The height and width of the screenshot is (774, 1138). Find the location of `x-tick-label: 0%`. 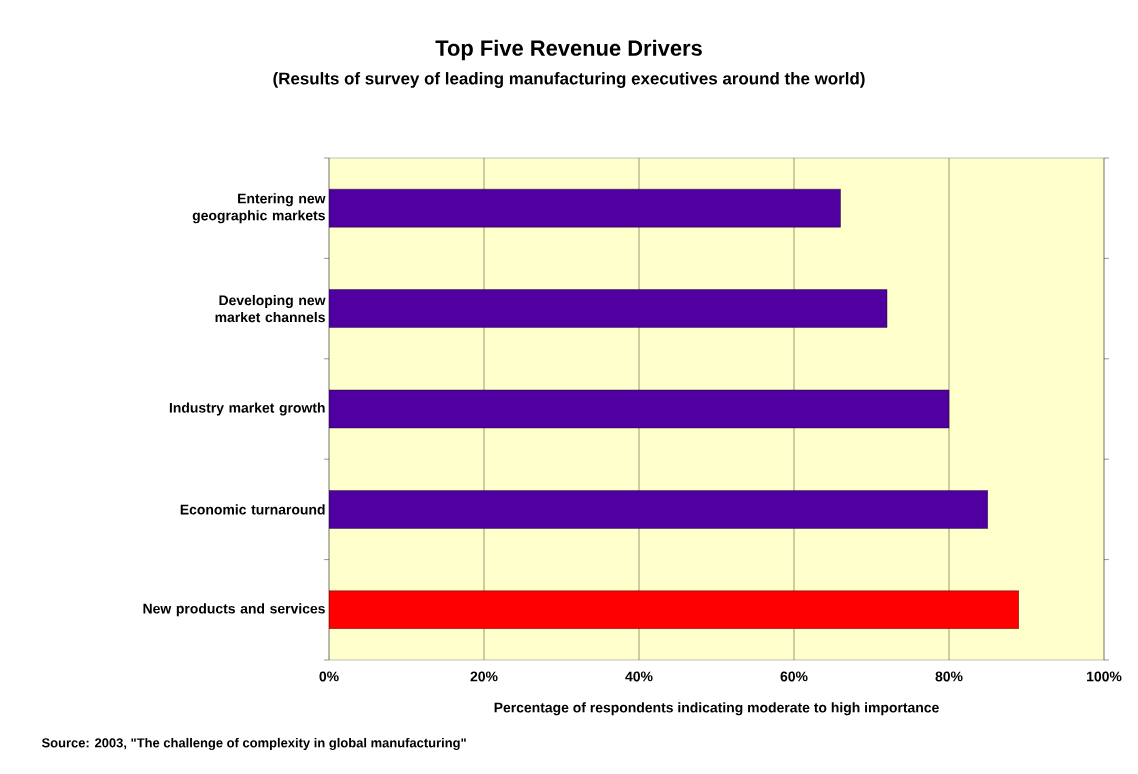

x-tick-label: 0% is located at coordinates (329, 676).